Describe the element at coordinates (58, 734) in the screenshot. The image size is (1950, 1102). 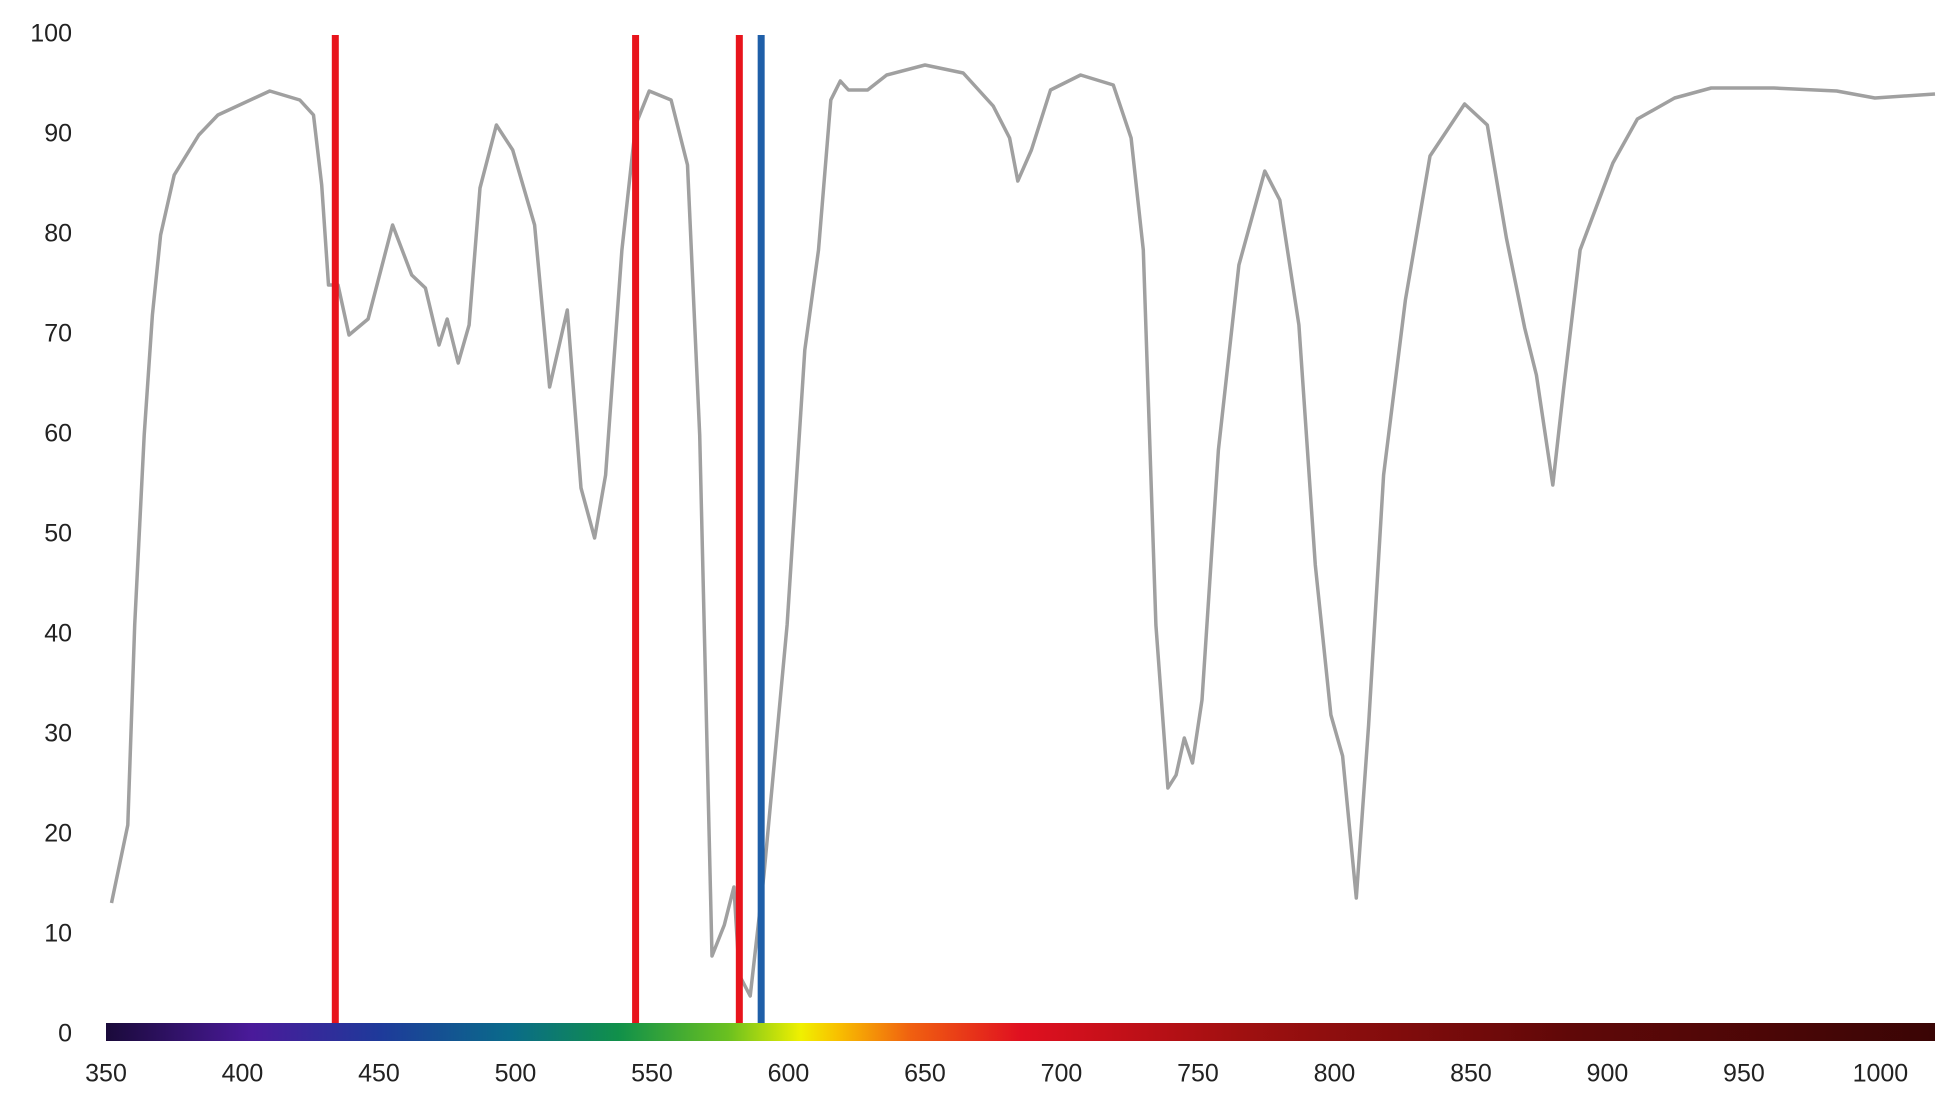
I see `y-tick-label: 30` at that location.